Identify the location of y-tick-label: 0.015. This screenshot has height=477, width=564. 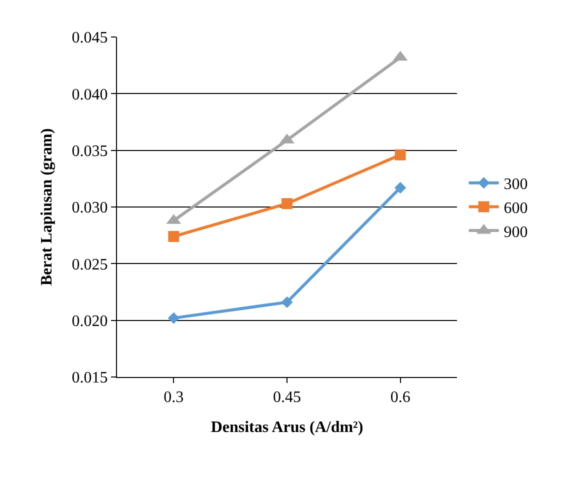
(90, 378).